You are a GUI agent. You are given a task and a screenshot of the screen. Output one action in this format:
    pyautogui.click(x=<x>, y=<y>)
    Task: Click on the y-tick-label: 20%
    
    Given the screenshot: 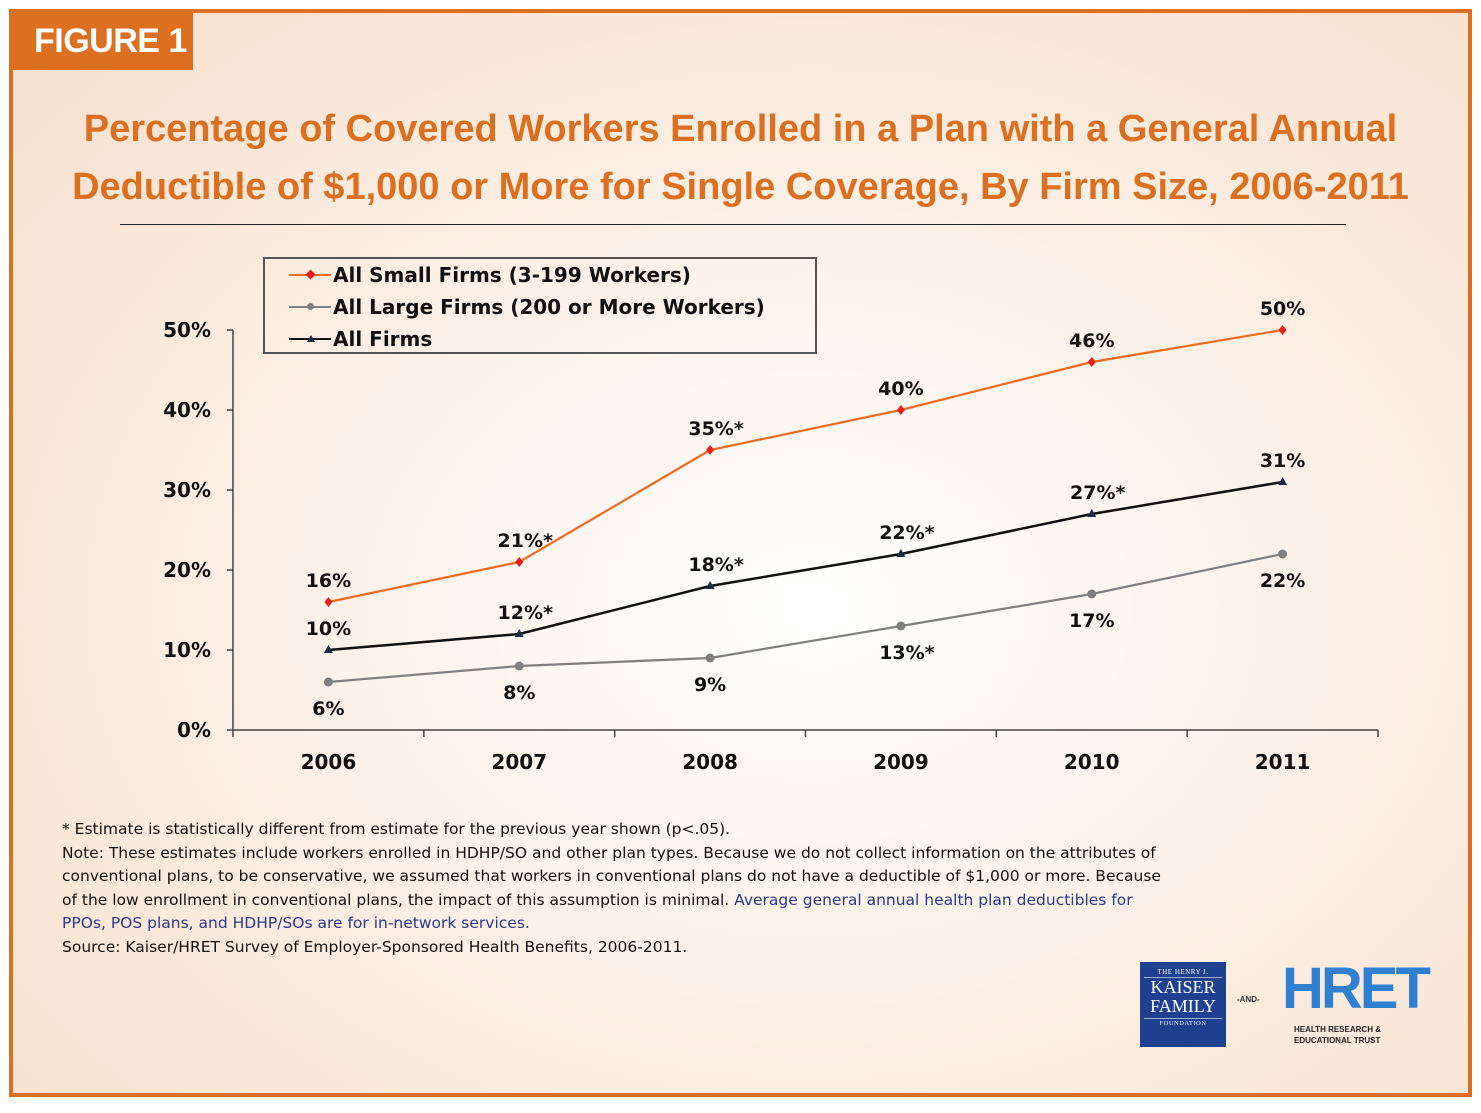 What is the action you would take?
    pyautogui.click(x=187, y=570)
    